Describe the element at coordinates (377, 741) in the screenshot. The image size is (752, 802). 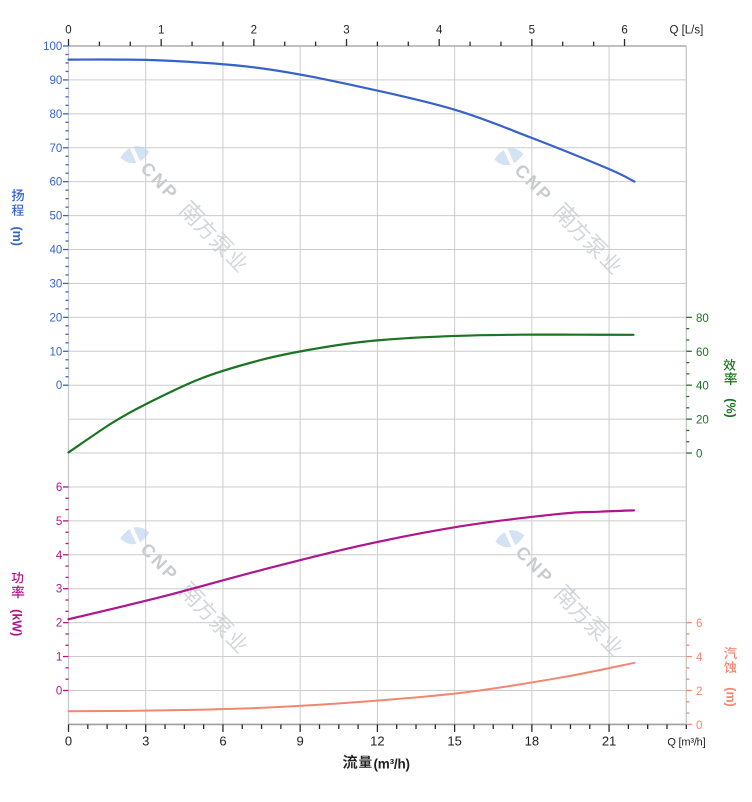
I see `svg-text: 12` at that location.